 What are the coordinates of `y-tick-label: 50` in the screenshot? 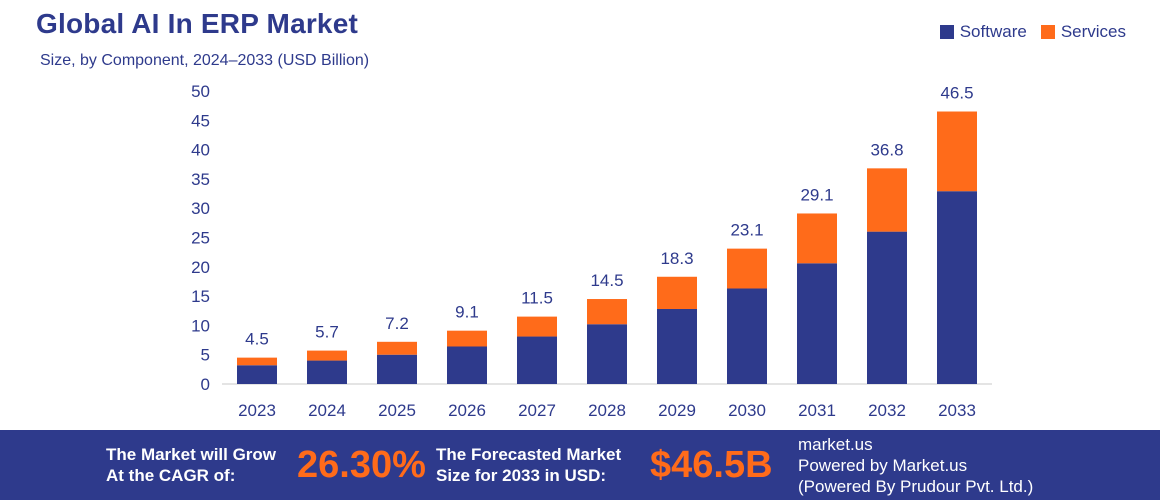 It's located at (200, 91).